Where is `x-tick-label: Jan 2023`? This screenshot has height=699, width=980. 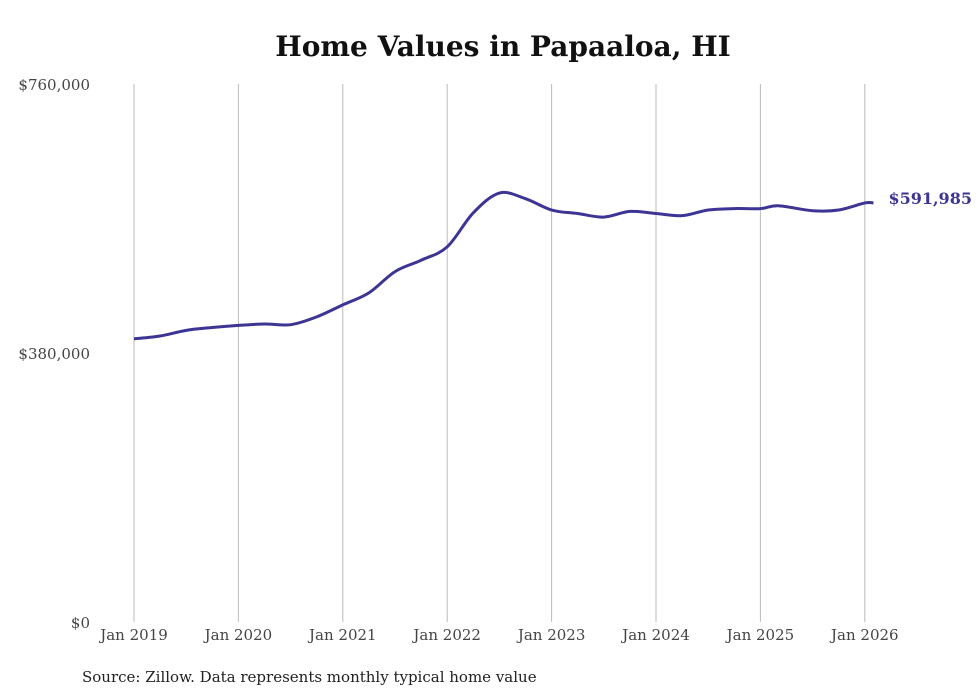 x-tick-label: Jan 2023 is located at coordinates (551, 635).